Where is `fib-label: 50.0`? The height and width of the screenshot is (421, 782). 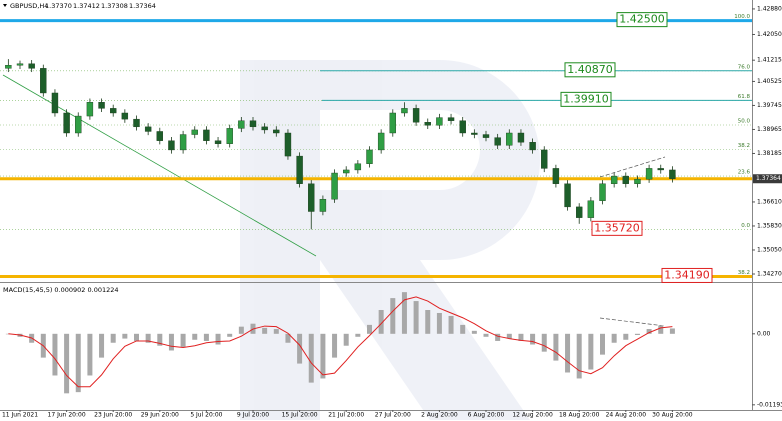
fib-label: 50.0 is located at coordinates (744, 121).